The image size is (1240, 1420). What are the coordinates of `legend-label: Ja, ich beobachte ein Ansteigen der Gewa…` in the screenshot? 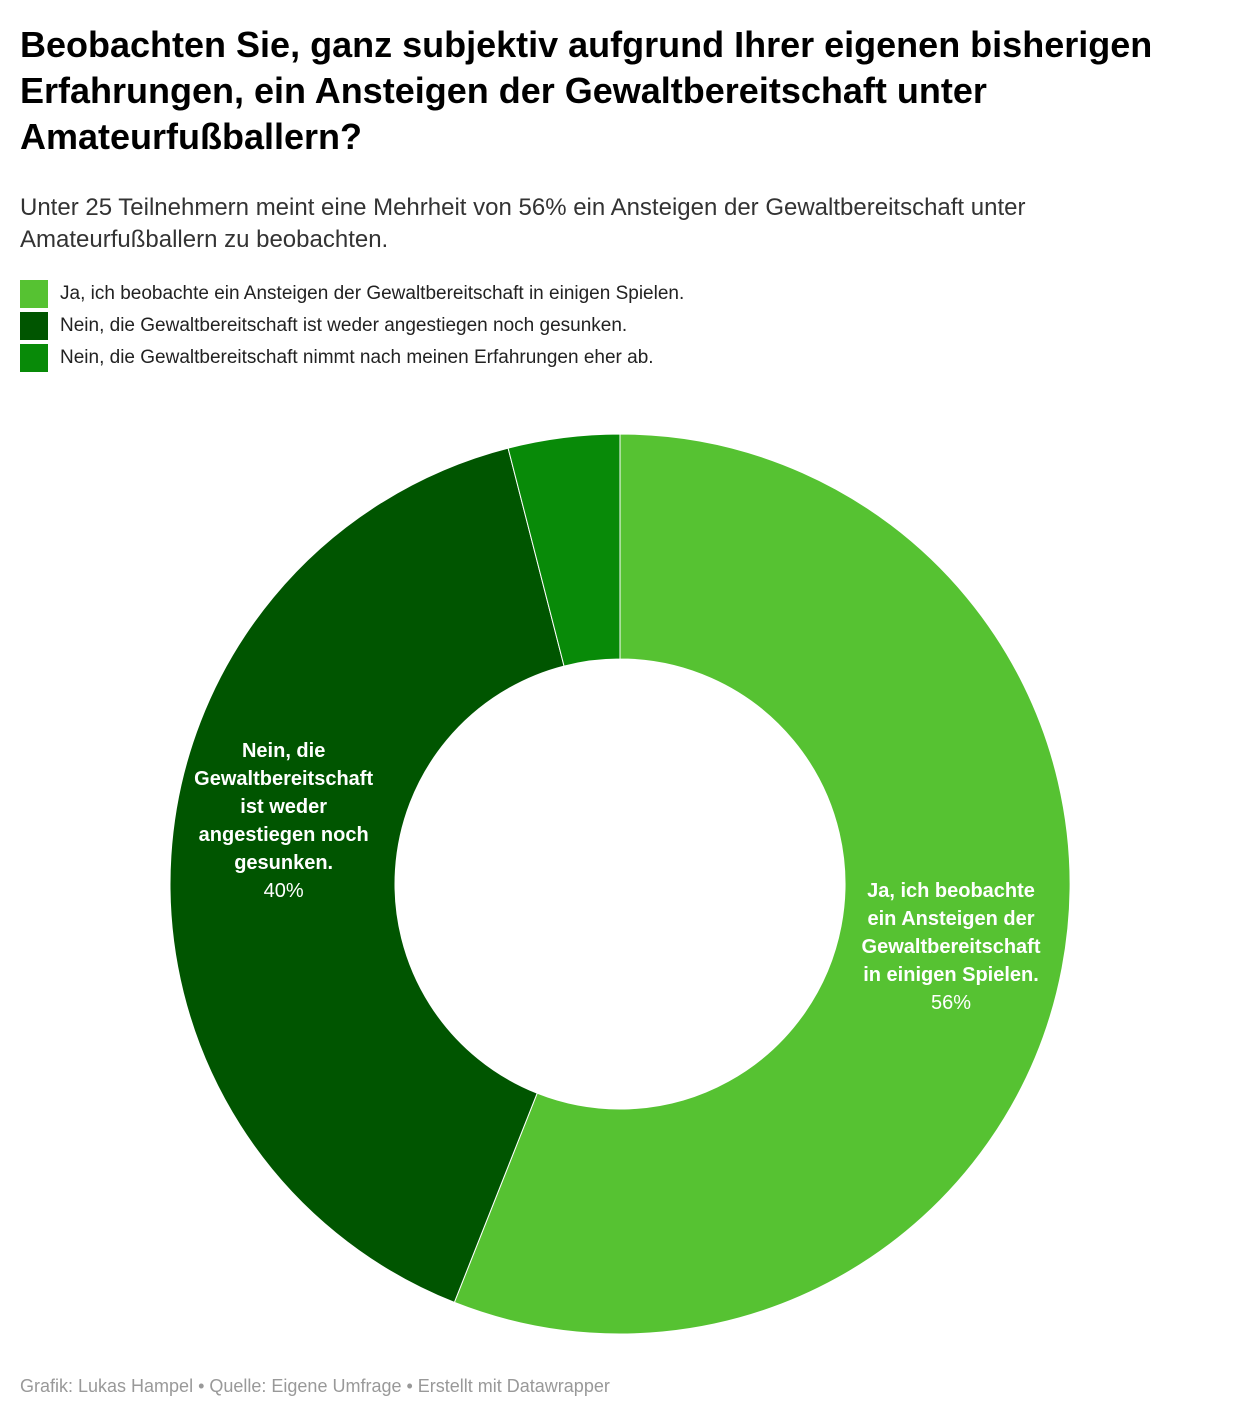 It's located at (372, 293).